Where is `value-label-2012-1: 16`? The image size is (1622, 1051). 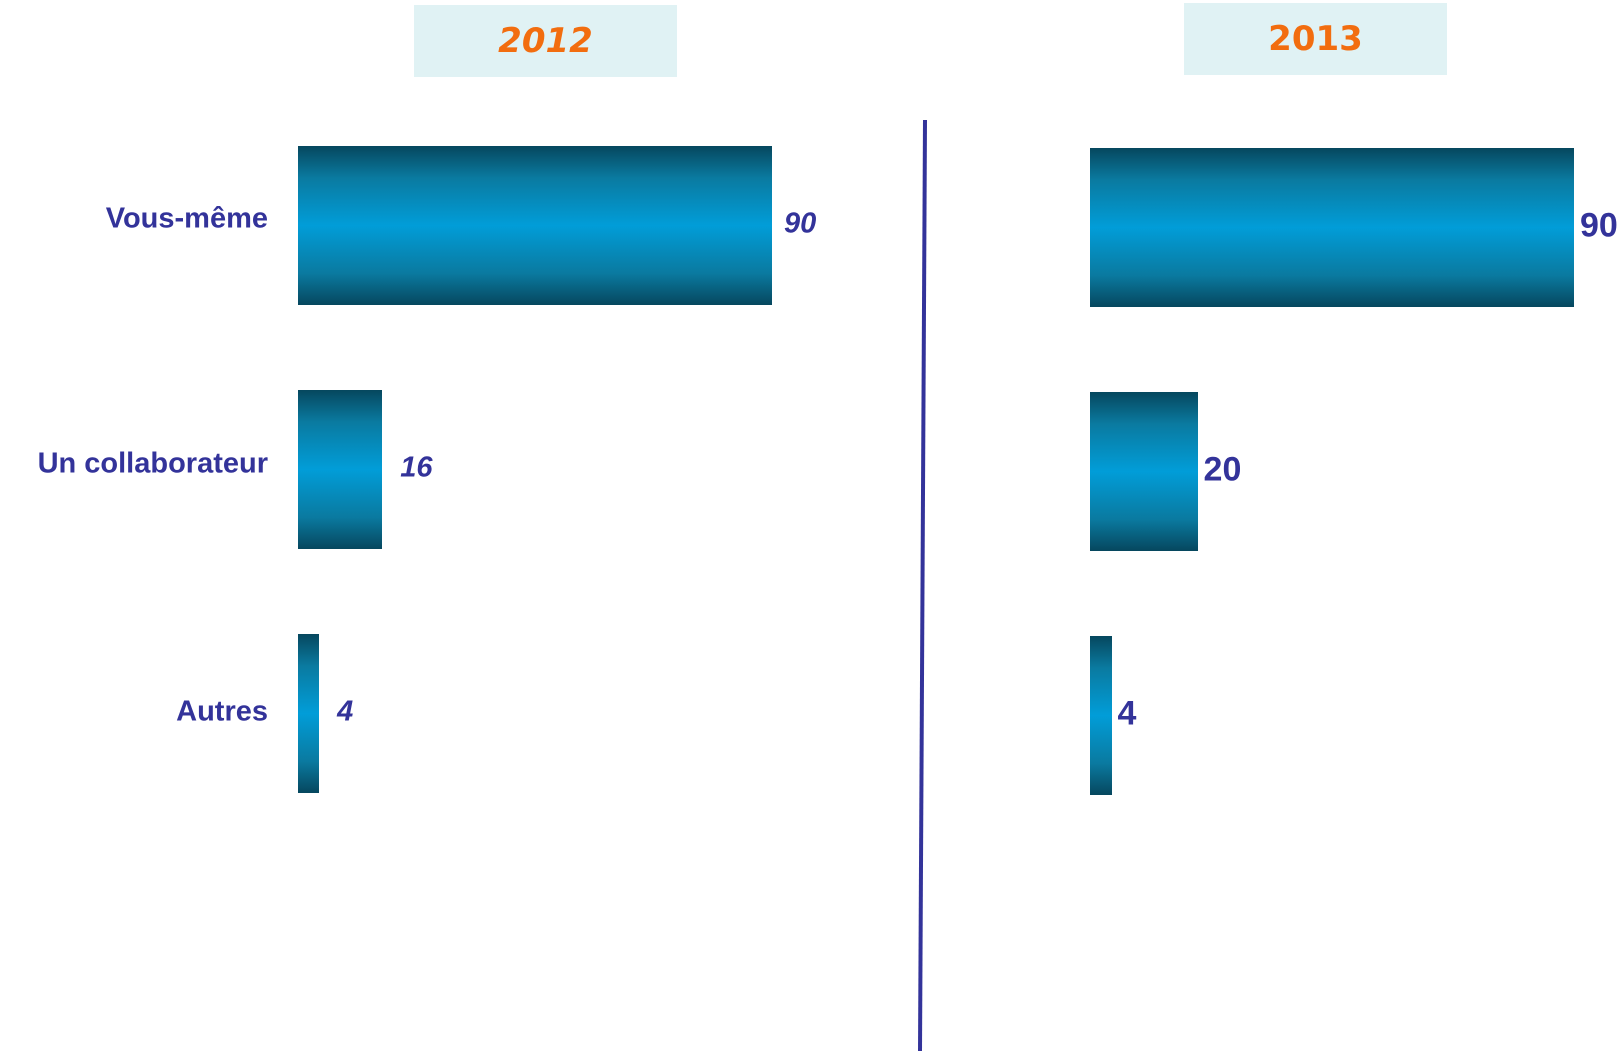
value-label-2012-1: 16 is located at coordinates (416, 467).